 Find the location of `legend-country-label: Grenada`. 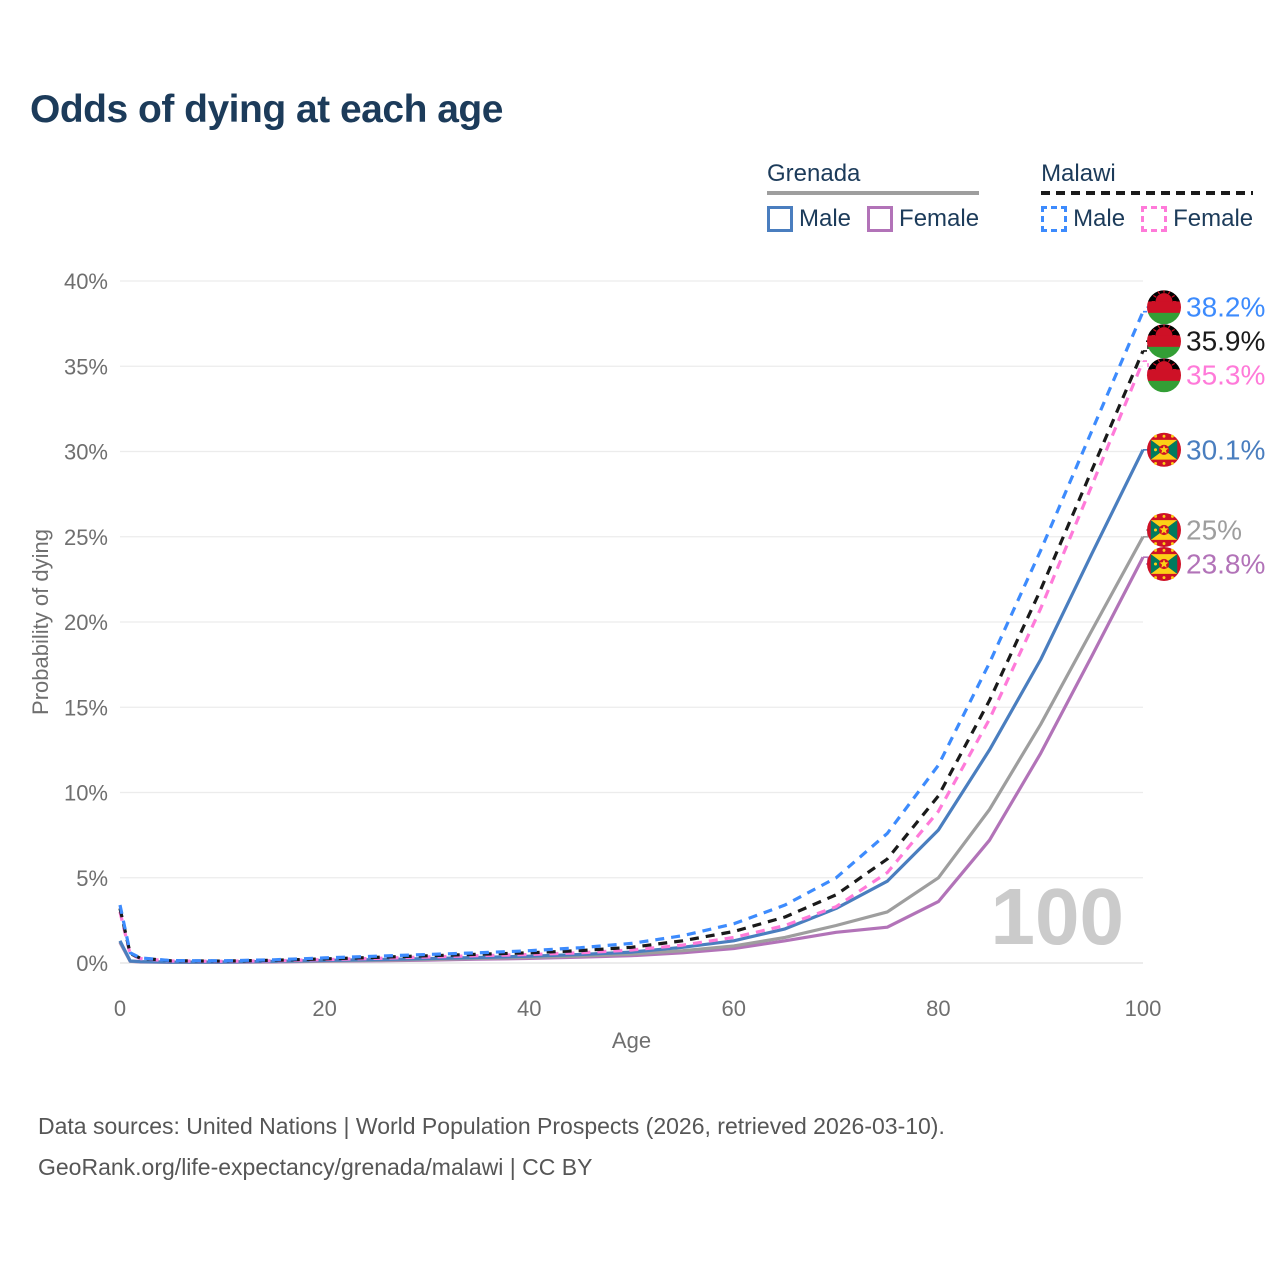

legend-country-label: Grenada is located at coordinates (814, 173).